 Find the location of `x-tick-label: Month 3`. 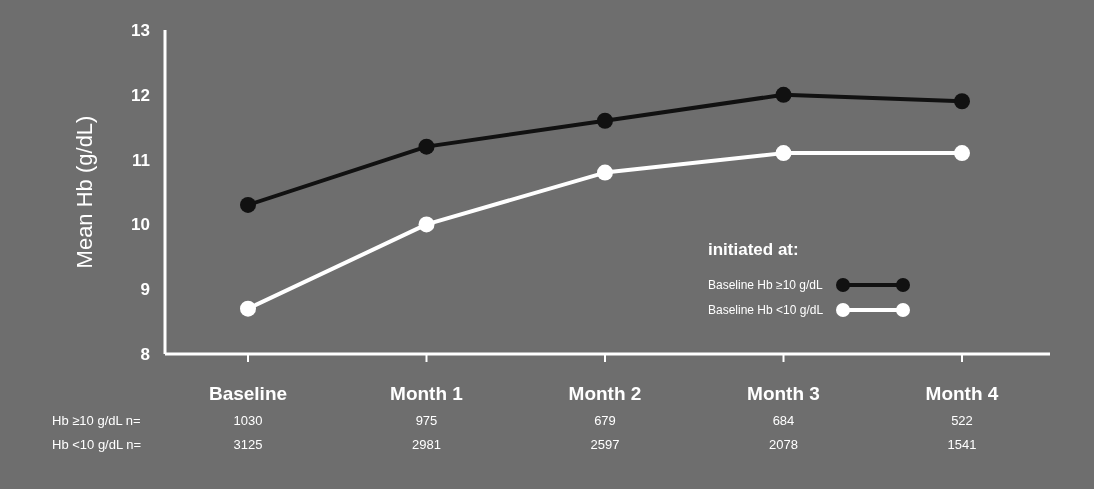

x-tick-label: Month 3 is located at coordinates (783, 393).